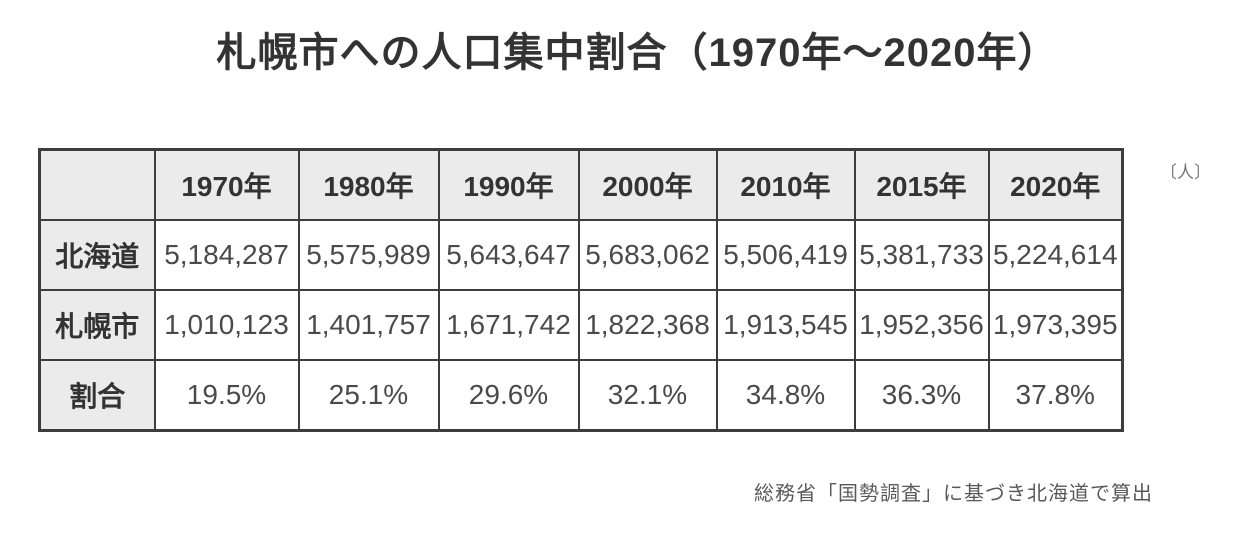  What do you see at coordinates (97, 395) in the screenshot?
I see `row-header-ratio: 割合` at bounding box center [97, 395].